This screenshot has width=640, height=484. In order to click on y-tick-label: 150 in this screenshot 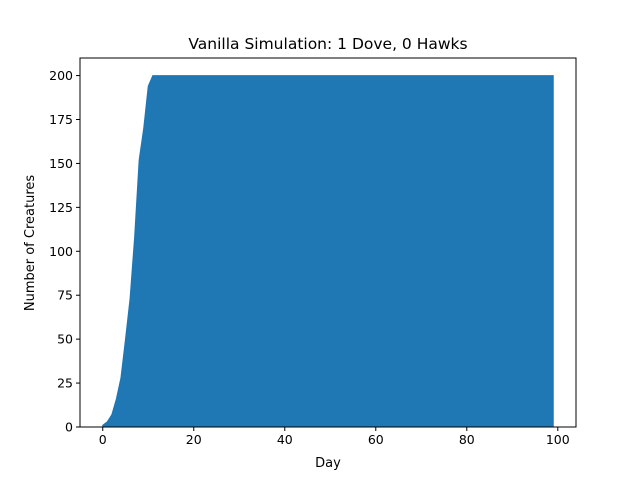, I will do `click(61, 163)`.